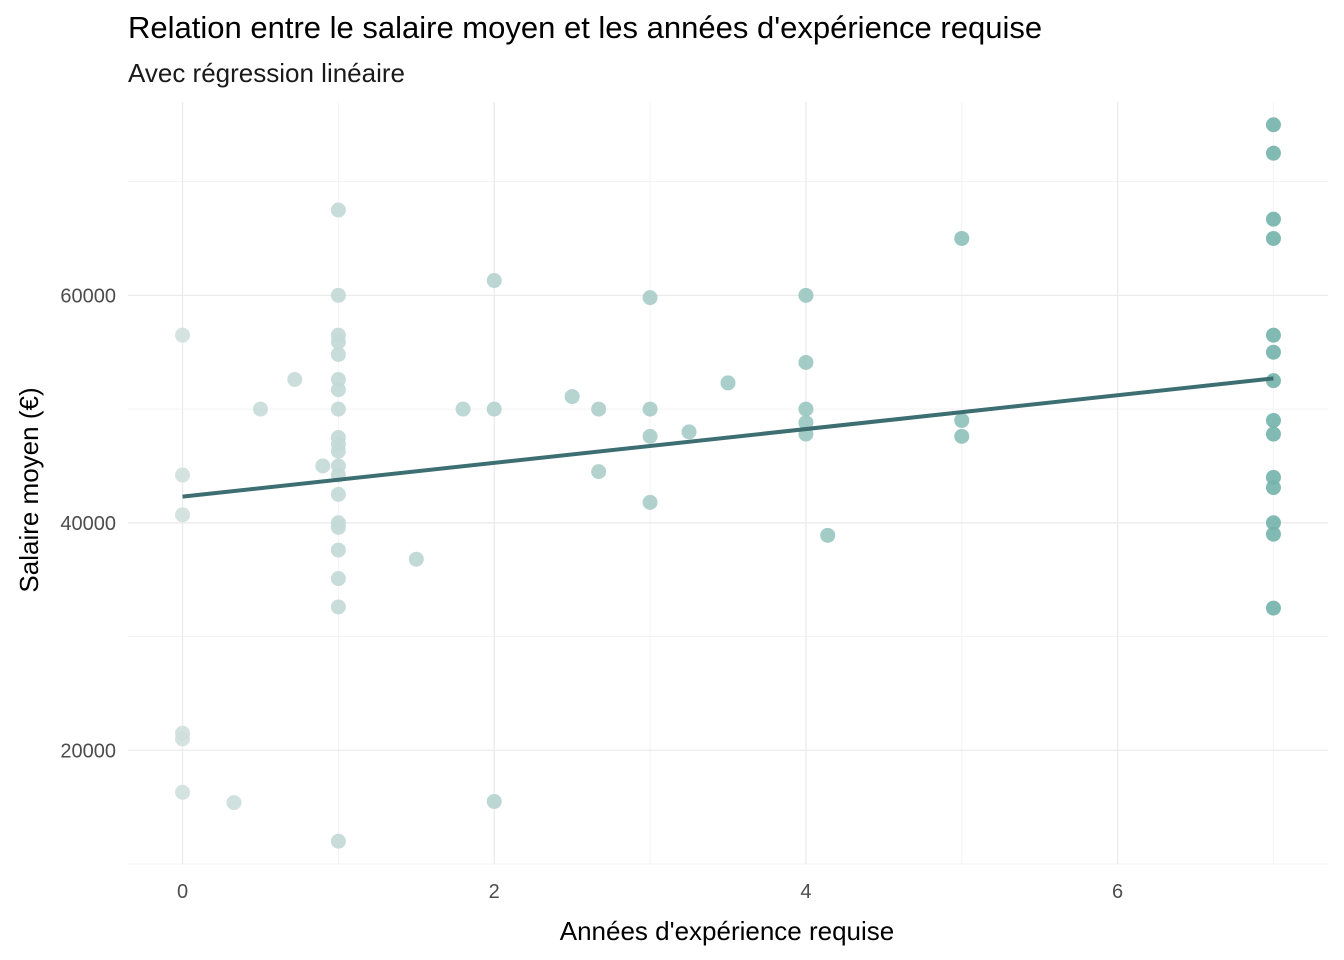  Describe the element at coordinates (88, 296) in the screenshot. I see `y-tick-label: 60000` at that location.